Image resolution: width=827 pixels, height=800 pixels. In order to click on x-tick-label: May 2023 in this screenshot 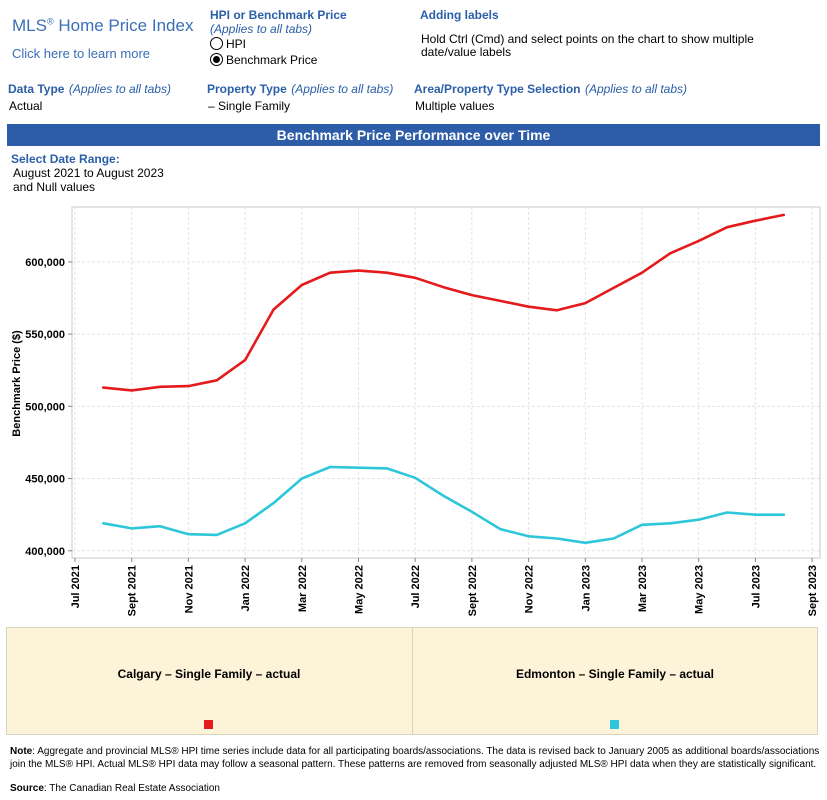, I will do `click(700, 589)`.